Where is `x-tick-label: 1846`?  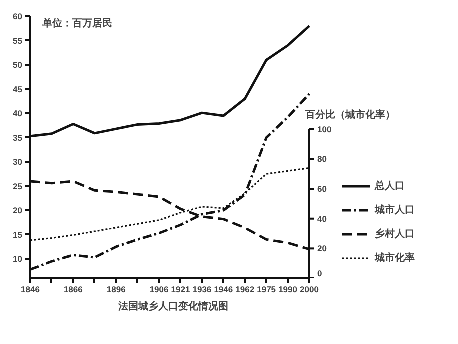 x-tick-label: 1846 is located at coordinates (30, 289).